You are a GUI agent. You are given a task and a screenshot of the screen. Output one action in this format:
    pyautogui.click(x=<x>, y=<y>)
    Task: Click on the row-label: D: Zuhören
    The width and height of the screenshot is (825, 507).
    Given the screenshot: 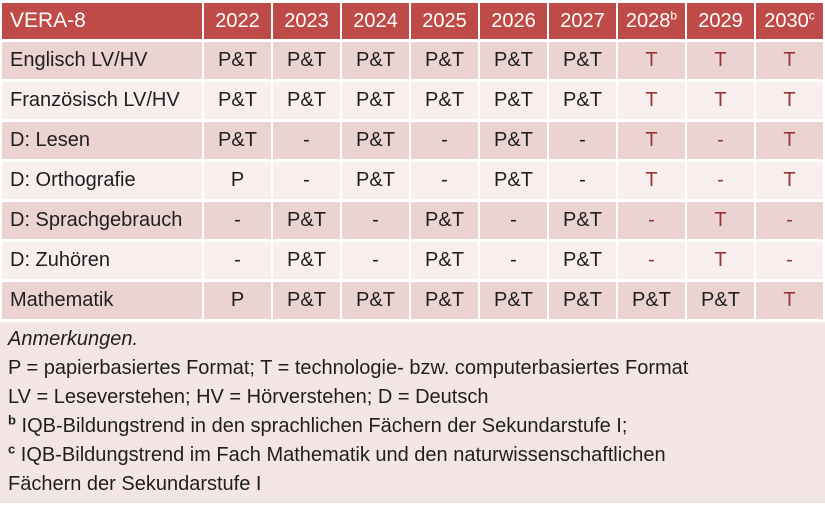 What is the action you would take?
    pyautogui.click(x=102, y=260)
    